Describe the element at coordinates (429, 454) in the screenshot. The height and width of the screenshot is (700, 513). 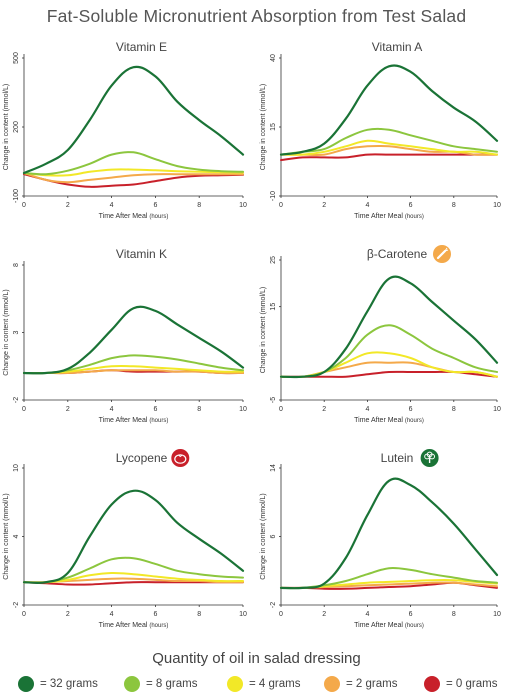
I see `broccoli-floret` at that location.